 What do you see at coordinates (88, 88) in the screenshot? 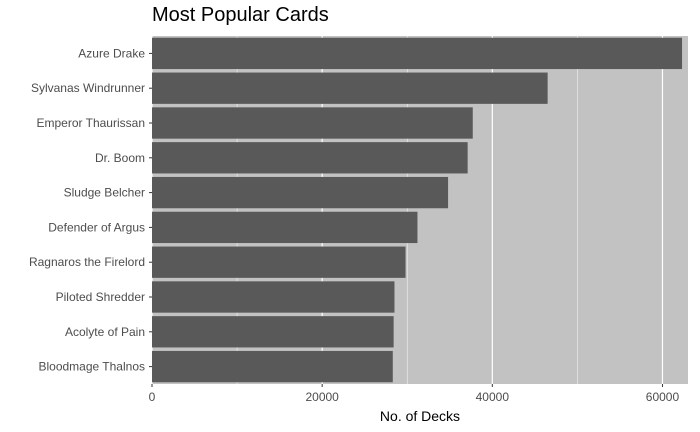
I see `category-label: Sylvanas Windrunner` at bounding box center [88, 88].